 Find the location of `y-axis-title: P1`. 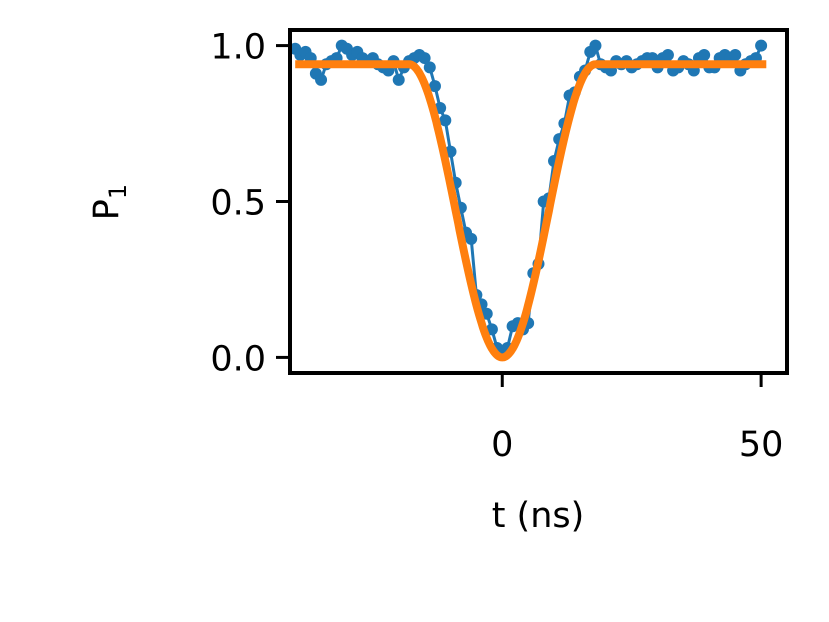

y-axis-title: P1 is located at coordinates (109, 202).